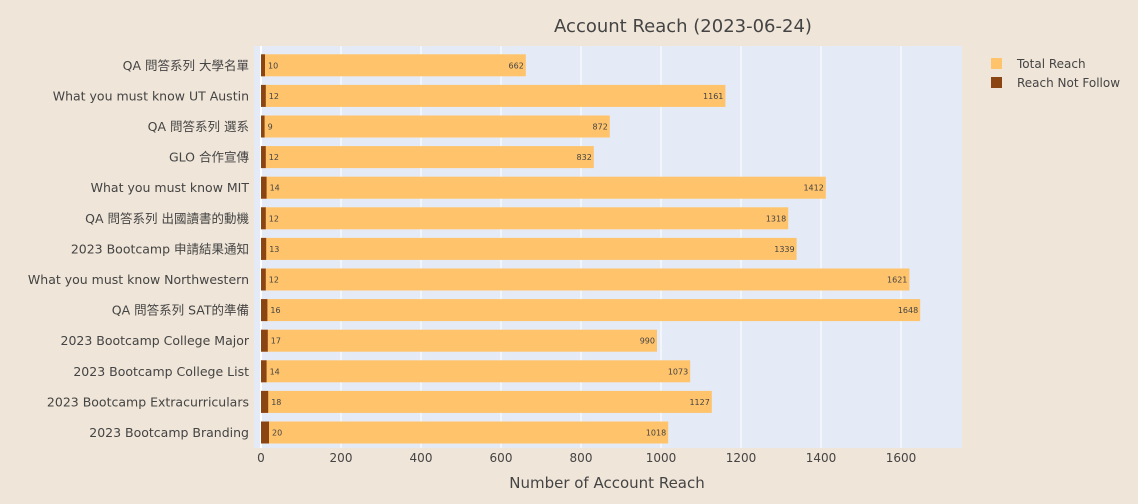 The height and width of the screenshot is (504, 1138). I want to click on data-label-total-reach: 1318, so click(776, 218).